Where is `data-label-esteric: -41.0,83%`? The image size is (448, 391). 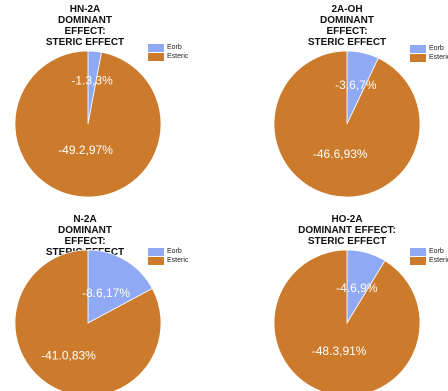
data-label-esteric: -41.0,83% is located at coordinates (68, 356).